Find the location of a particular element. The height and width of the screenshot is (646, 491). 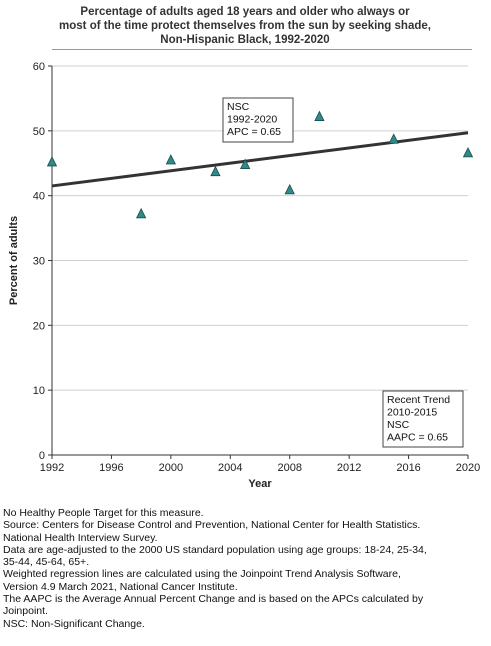

title-divider is located at coordinates (262, 49).